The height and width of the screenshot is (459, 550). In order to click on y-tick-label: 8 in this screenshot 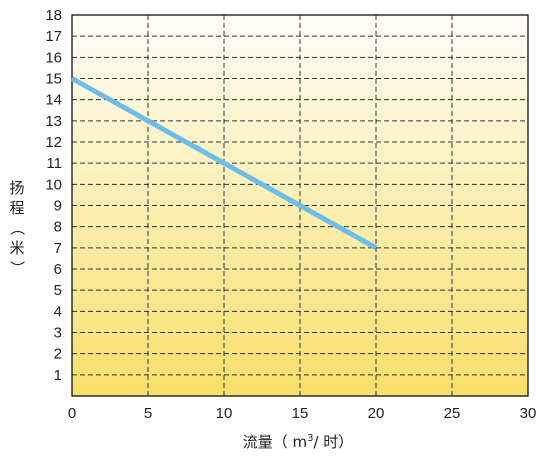, I will do `click(58, 227)`.